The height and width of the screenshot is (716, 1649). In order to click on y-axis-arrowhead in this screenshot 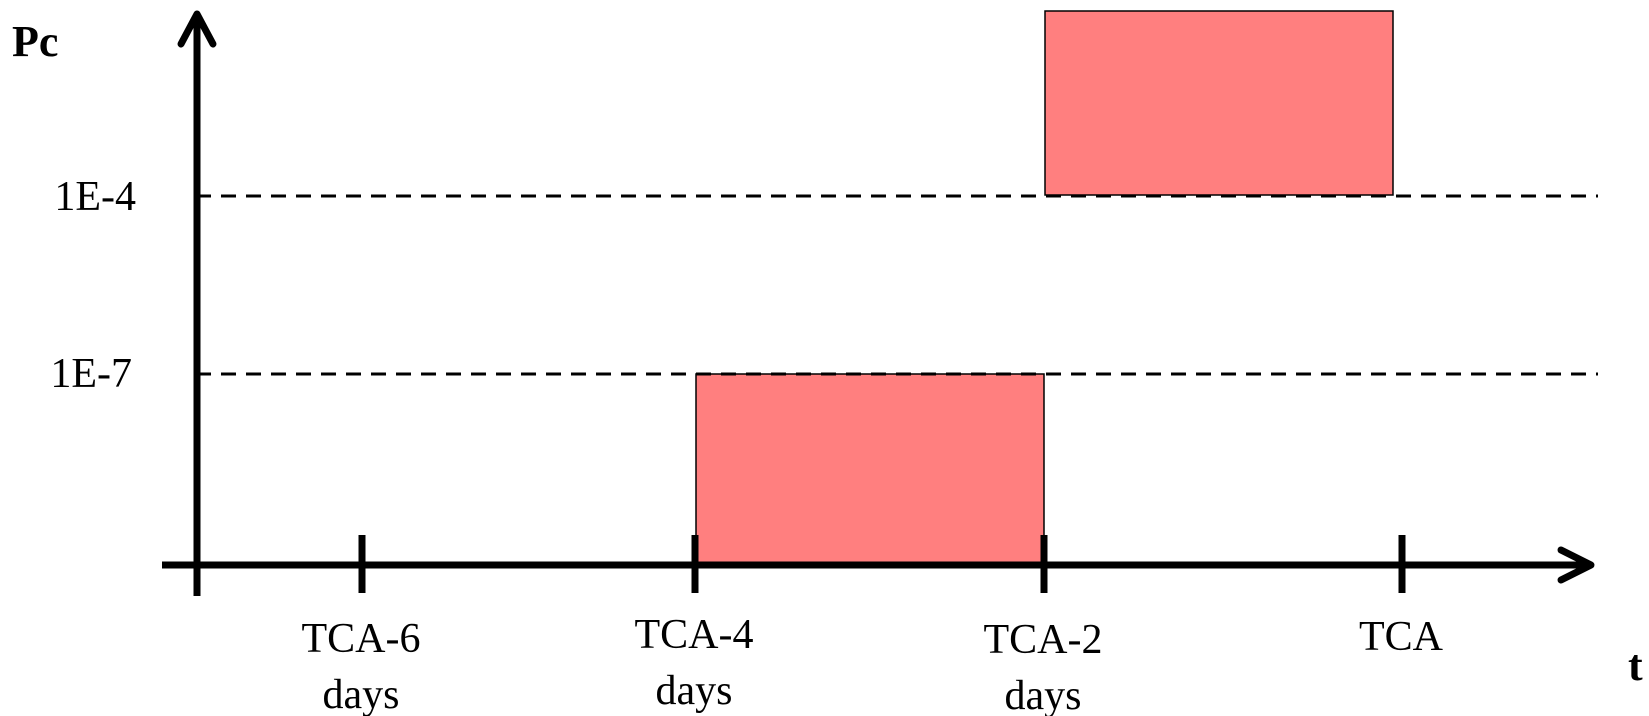, I will do `click(197, 29)`.